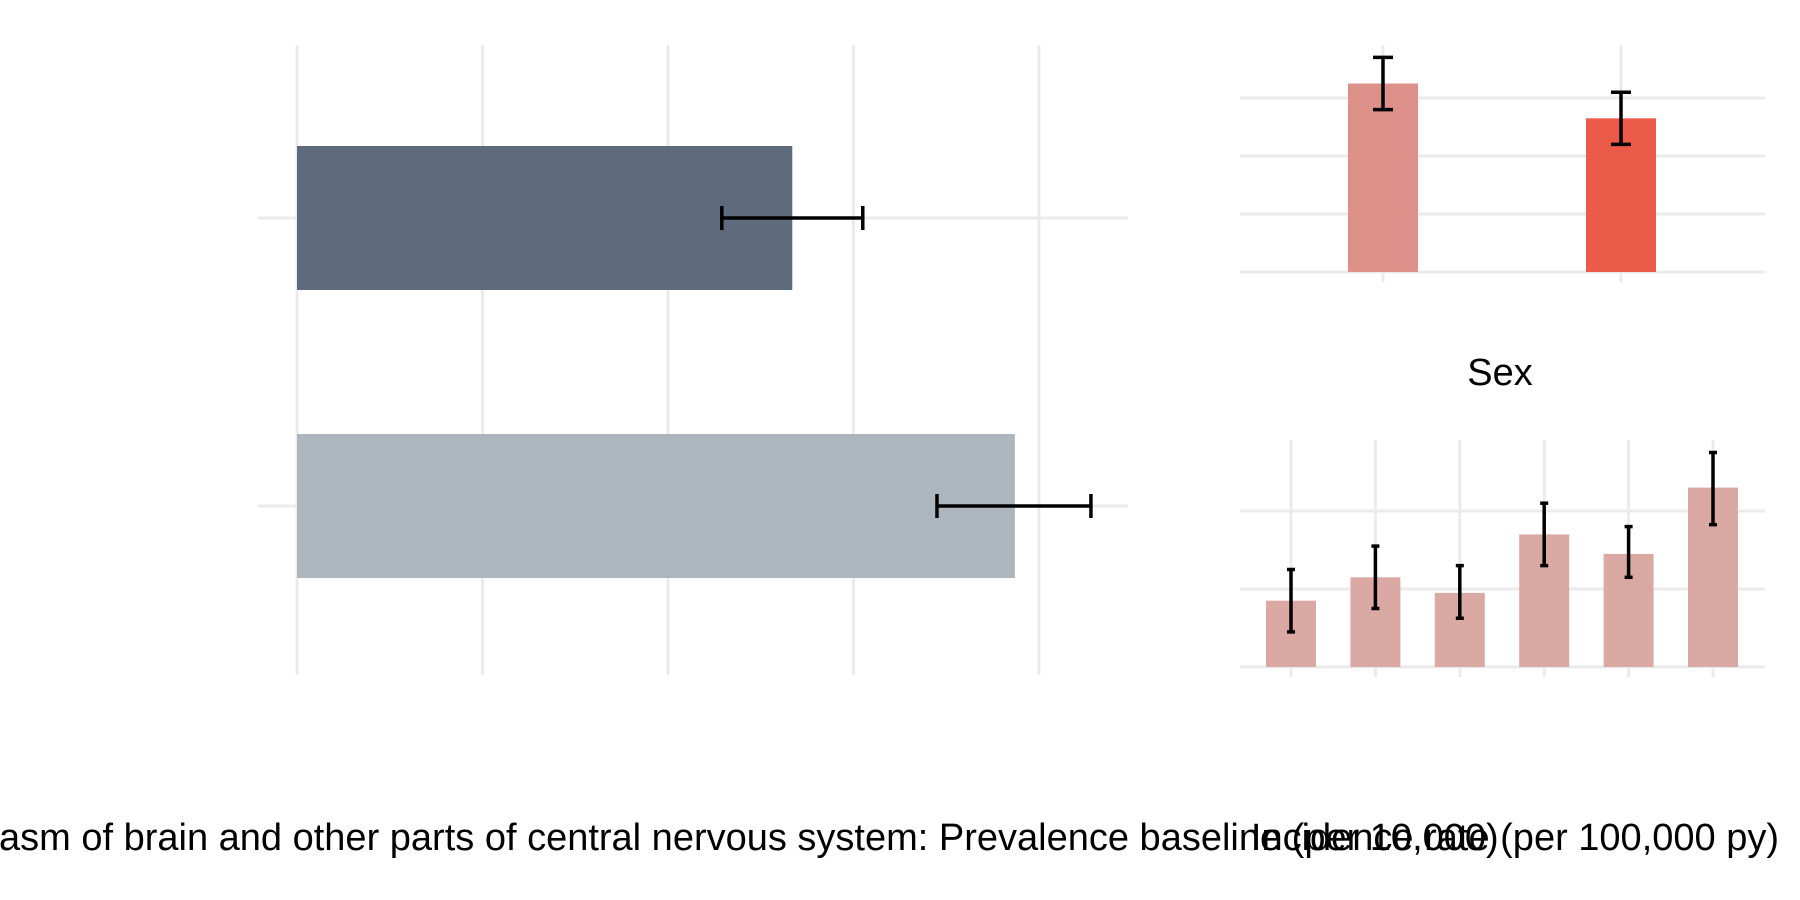 The width and height of the screenshot is (1800, 900). What do you see at coordinates (1515, 838) in the screenshot?
I see `incidence-axis-title: Incidence rate (per 100,000 py)` at bounding box center [1515, 838].